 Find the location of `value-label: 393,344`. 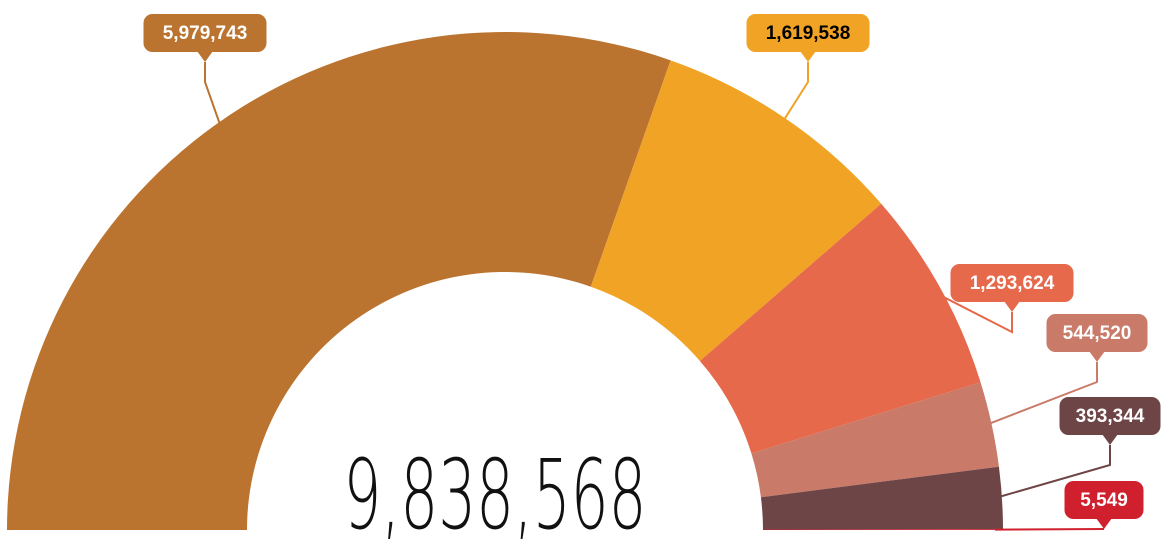

value-label: 393,344 is located at coordinates (1110, 416).